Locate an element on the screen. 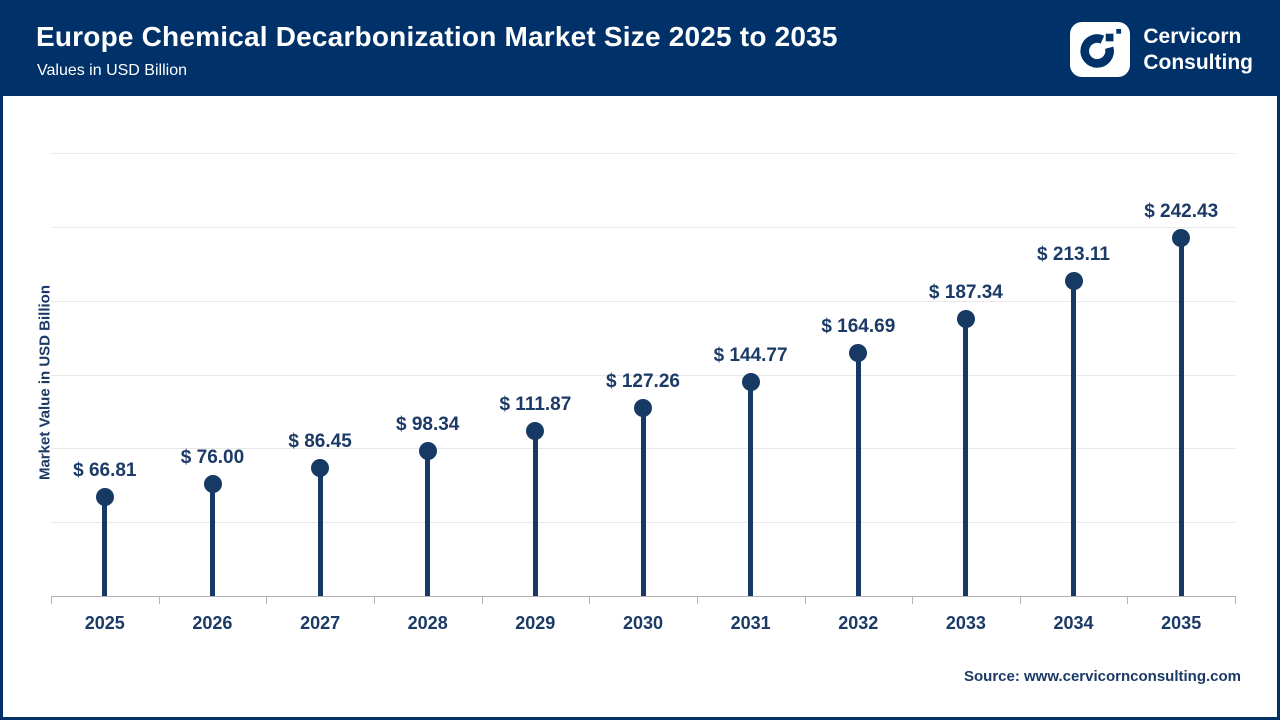 The height and width of the screenshot is (720, 1280). value-label: $ 111.87 is located at coordinates (535, 404).